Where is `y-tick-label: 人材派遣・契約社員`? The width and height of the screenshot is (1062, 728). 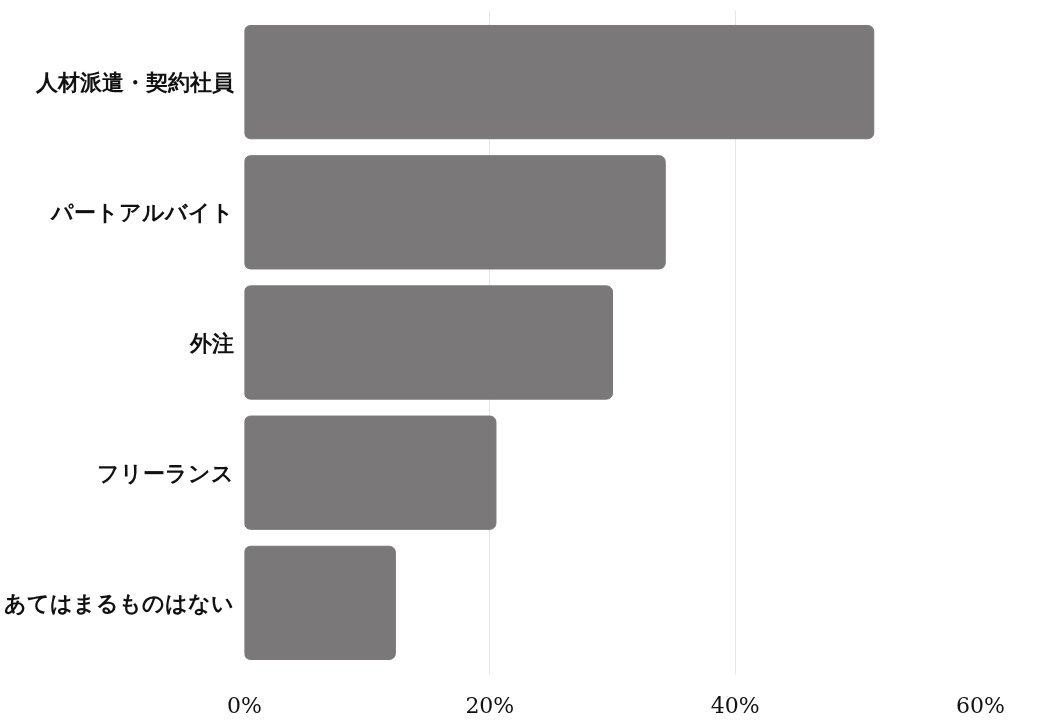
y-tick-label: 人材派遣・契約社員 is located at coordinates (134, 82).